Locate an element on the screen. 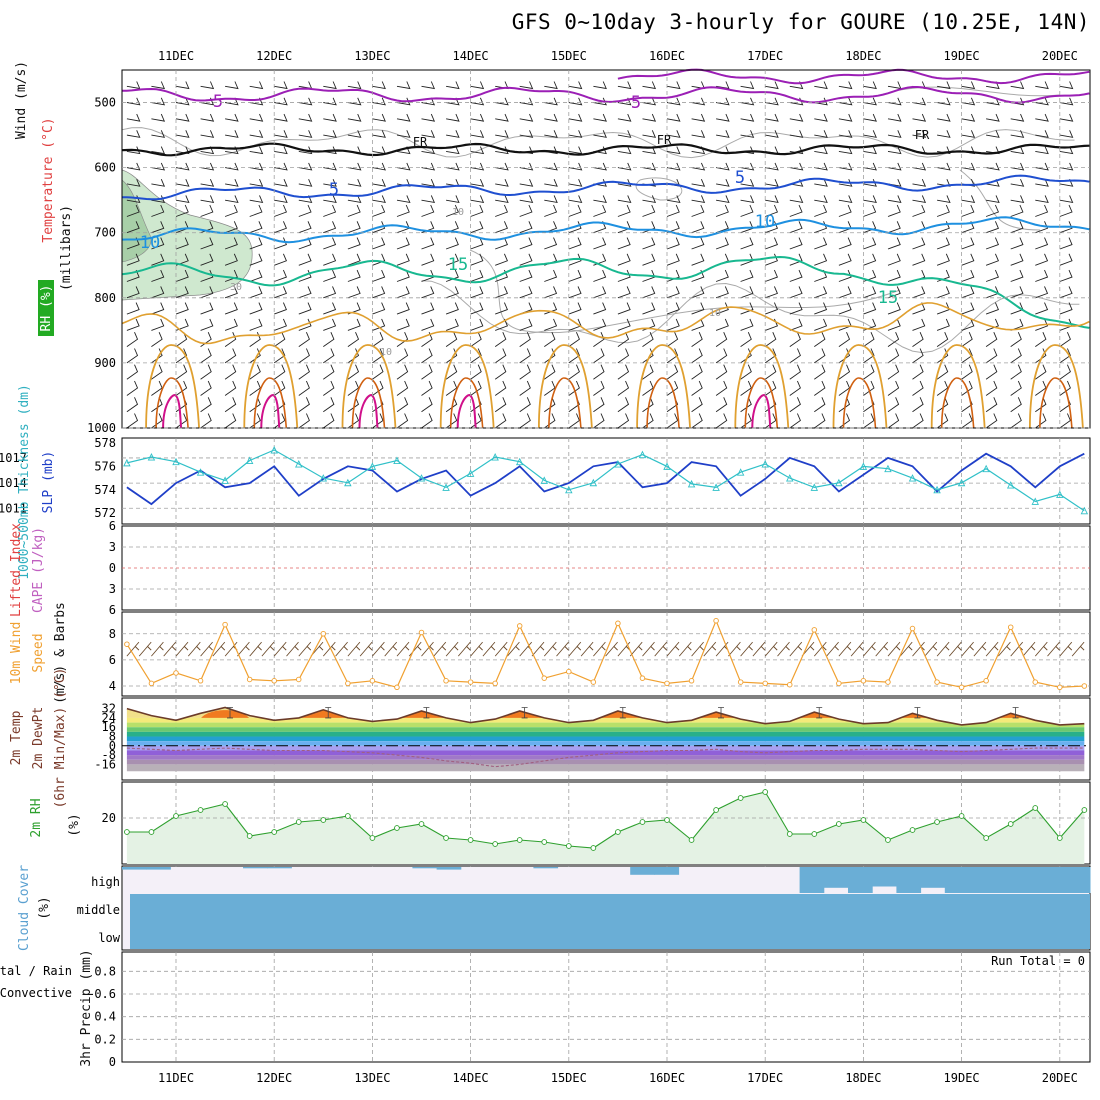  warm-contour is located at coordinates (368, 403).